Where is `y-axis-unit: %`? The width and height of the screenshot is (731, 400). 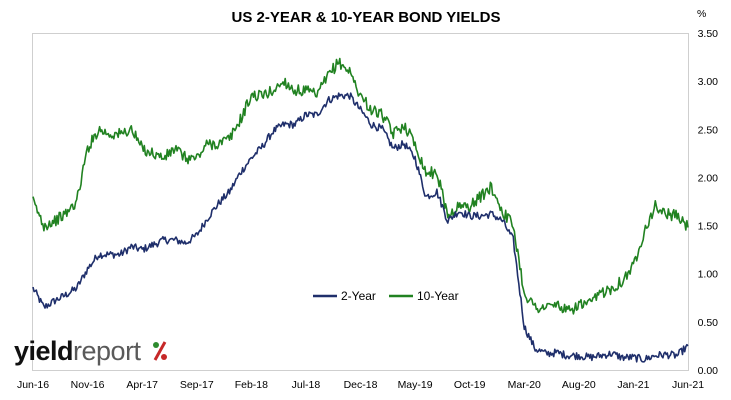 y-axis-unit: % is located at coordinates (701, 14).